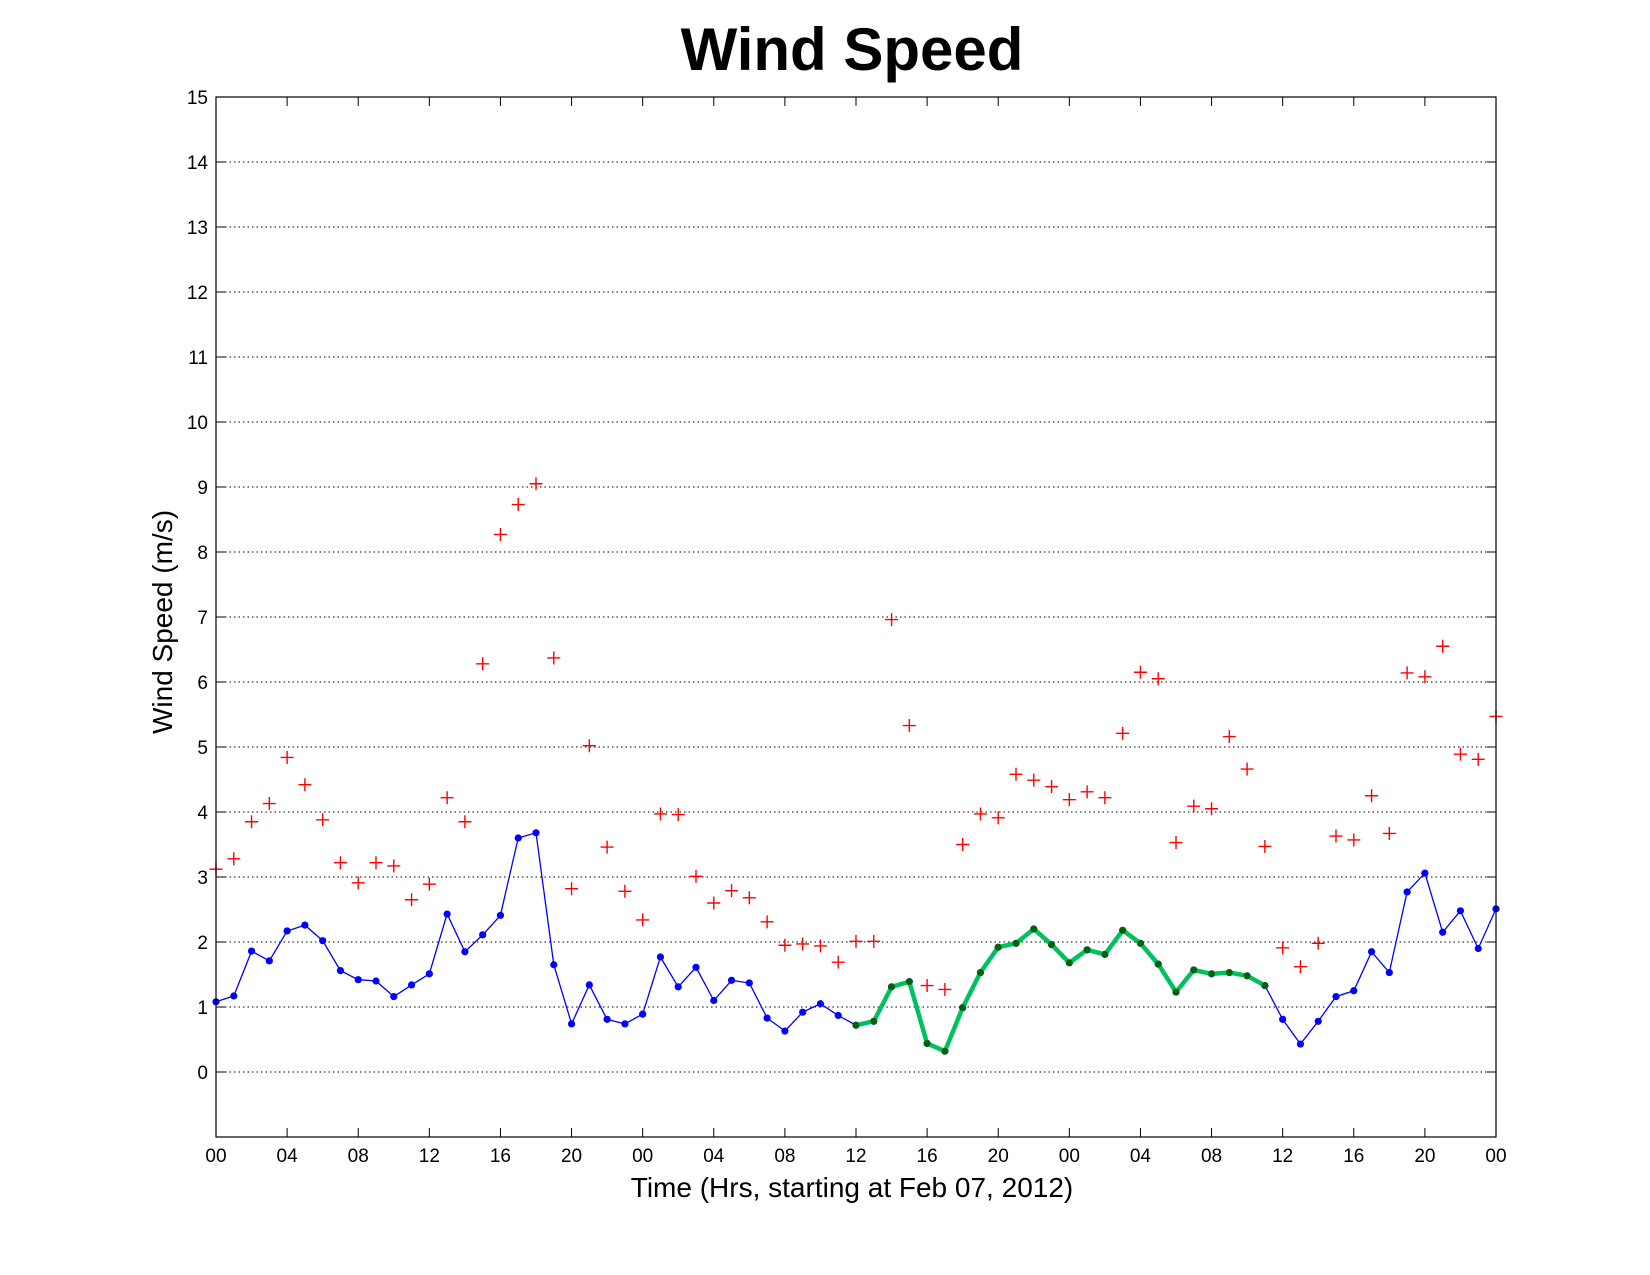  What do you see at coordinates (1282, 1156) in the screenshot?
I see `x-tick-label: 12` at bounding box center [1282, 1156].